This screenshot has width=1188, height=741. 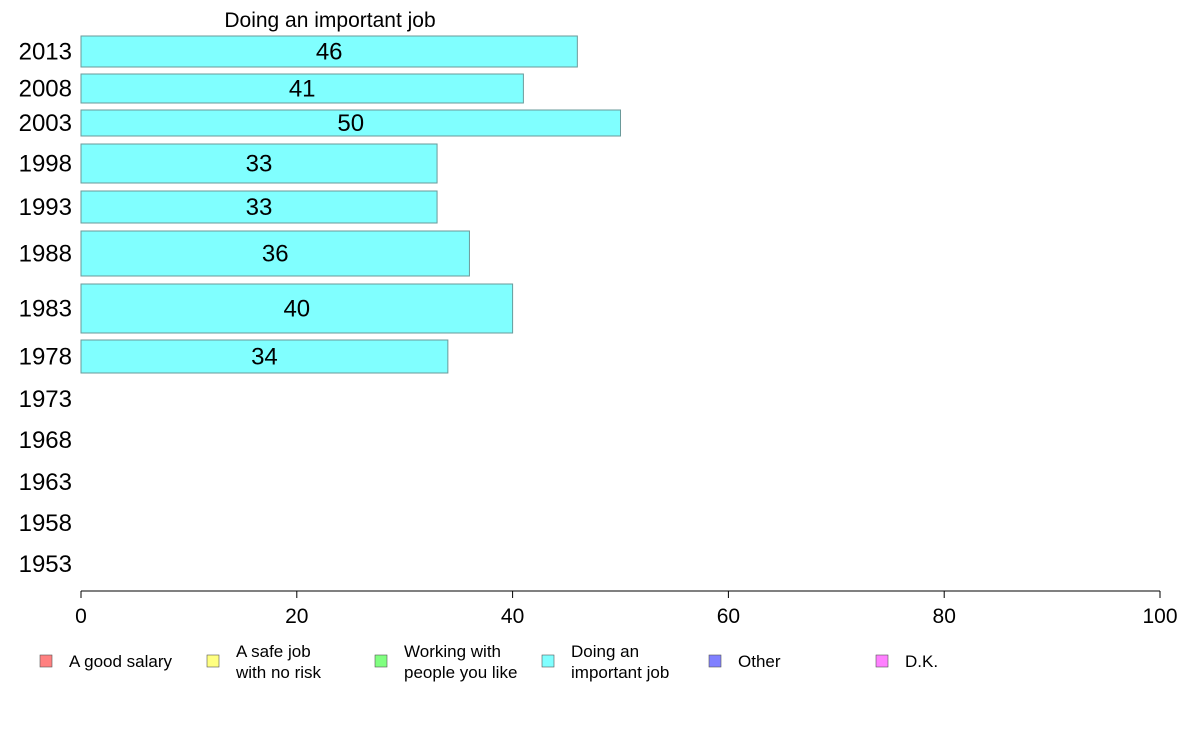 I want to click on y-tick-label: 1968, so click(x=45, y=440).